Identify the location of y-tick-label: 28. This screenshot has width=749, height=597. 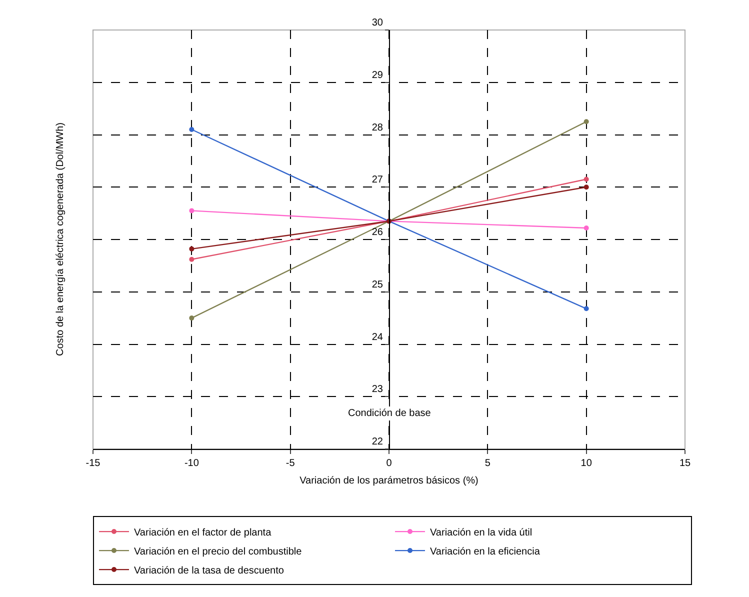
(378, 128).